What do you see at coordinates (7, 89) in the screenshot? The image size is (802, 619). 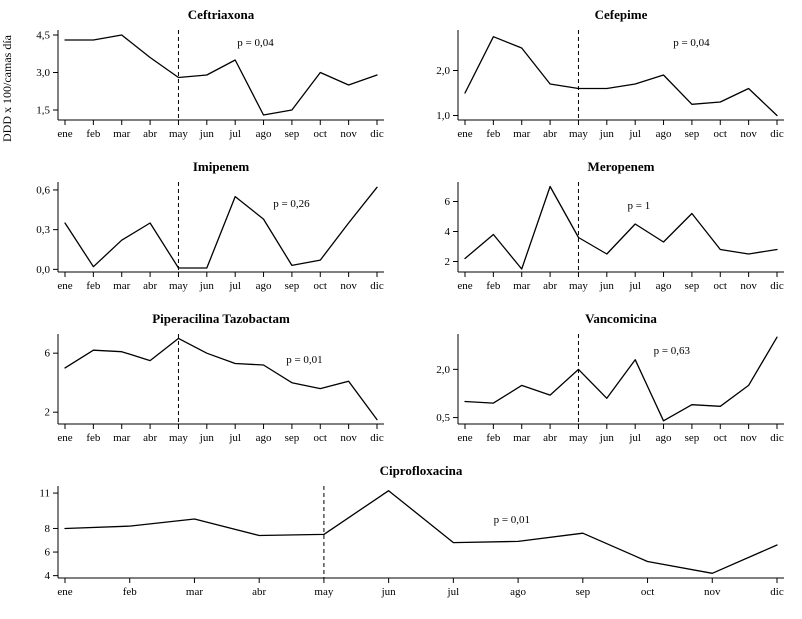 I see `figure-y-axis-label: DDD x 100/camas día` at bounding box center [7, 89].